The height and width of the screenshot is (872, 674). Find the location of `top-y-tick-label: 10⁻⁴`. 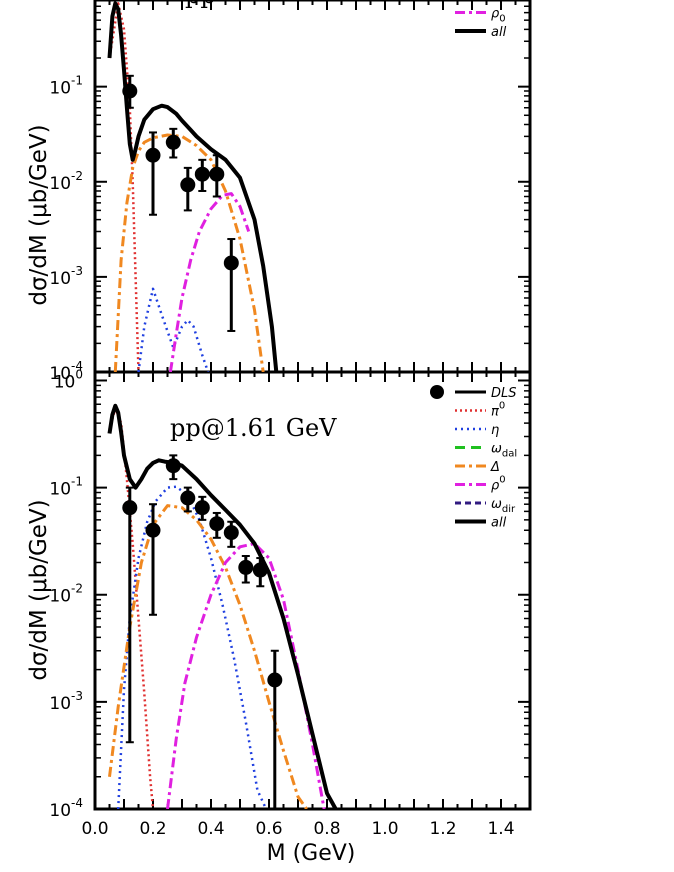

top-y-tick-label: 10⁻⁴ is located at coordinates (66, 371).